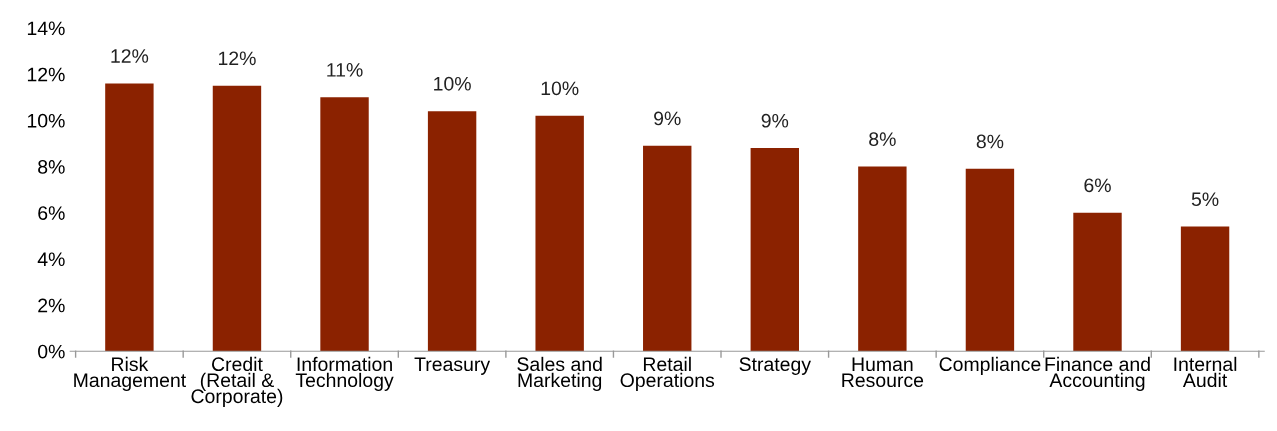 This screenshot has width=1277, height=431. I want to click on y-tick-label: 14%, so click(46, 28).